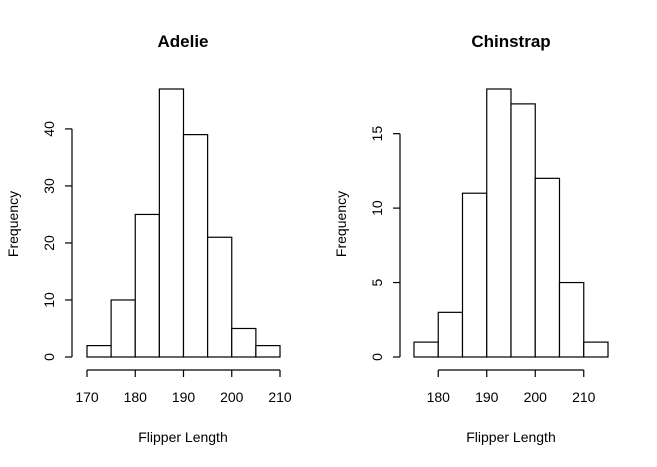  What do you see at coordinates (182, 41) in the screenshot?
I see `chart-title: Adelie` at bounding box center [182, 41].